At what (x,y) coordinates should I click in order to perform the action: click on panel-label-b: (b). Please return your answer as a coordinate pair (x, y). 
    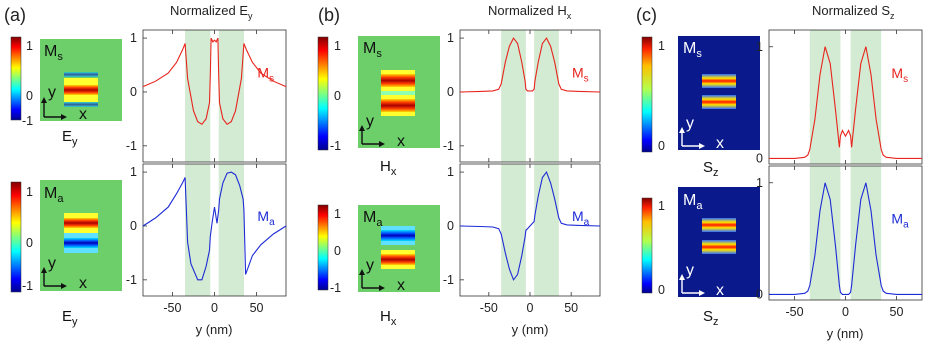
    Looking at the image, I should click on (329, 15).